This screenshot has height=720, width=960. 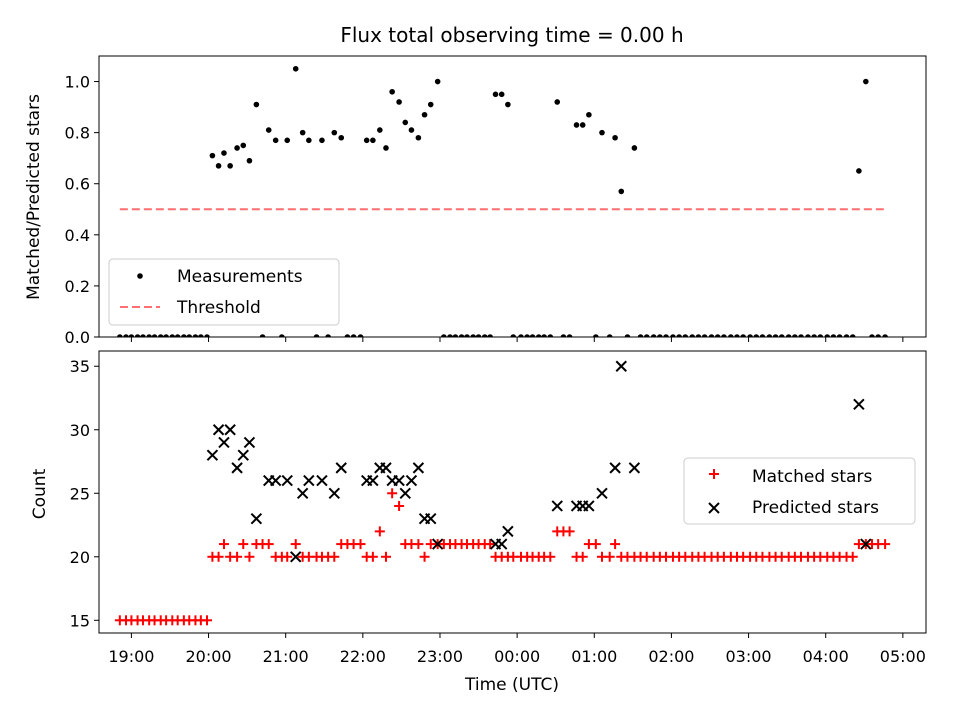 I want to click on bottom-y-tick-label: 20, so click(x=80, y=557).